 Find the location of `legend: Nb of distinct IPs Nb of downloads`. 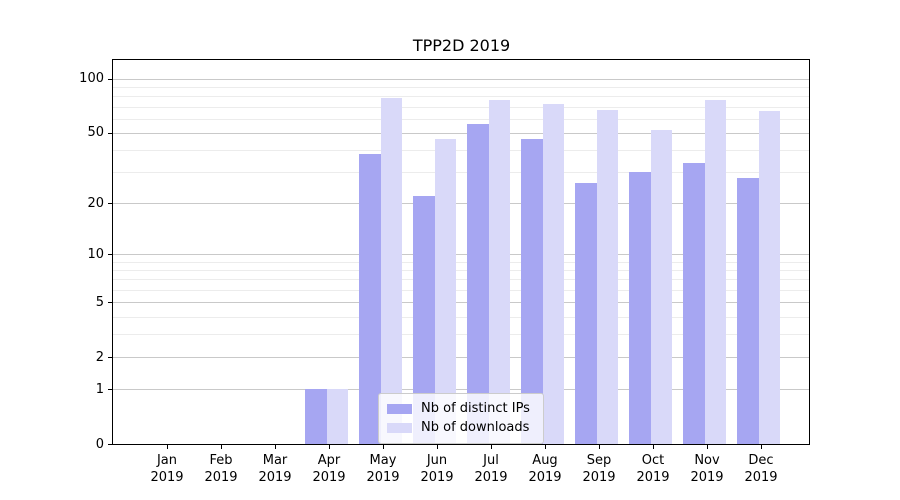

legend: Nb of distinct IPs Nb of downloads is located at coordinates (461, 418).